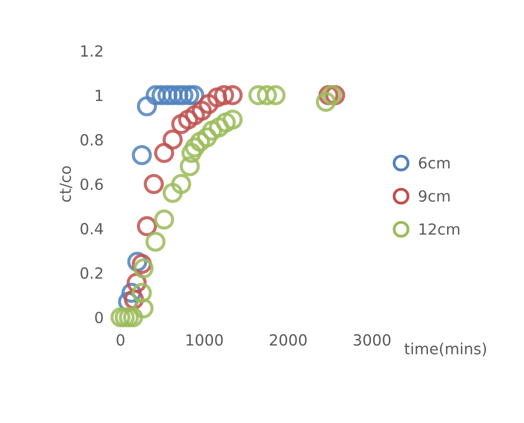 The image size is (524, 423). I want to click on x-tick-label: 1000, so click(204, 340).